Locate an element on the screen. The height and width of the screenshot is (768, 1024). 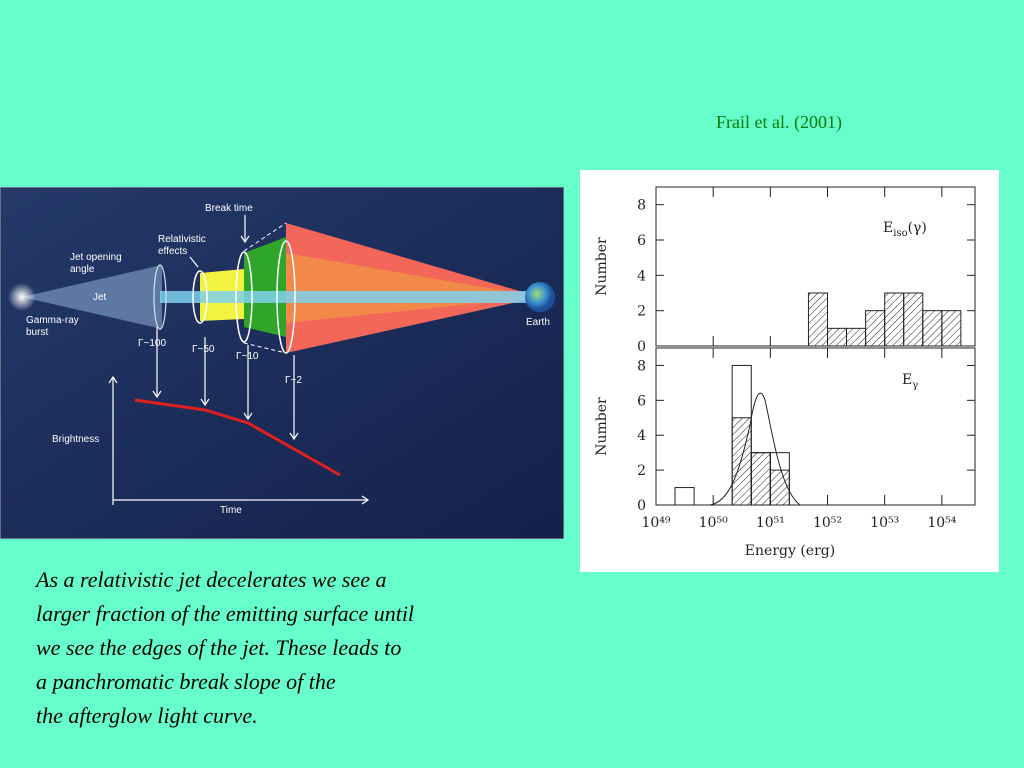
legend: Eγ is located at coordinates (910, 381).